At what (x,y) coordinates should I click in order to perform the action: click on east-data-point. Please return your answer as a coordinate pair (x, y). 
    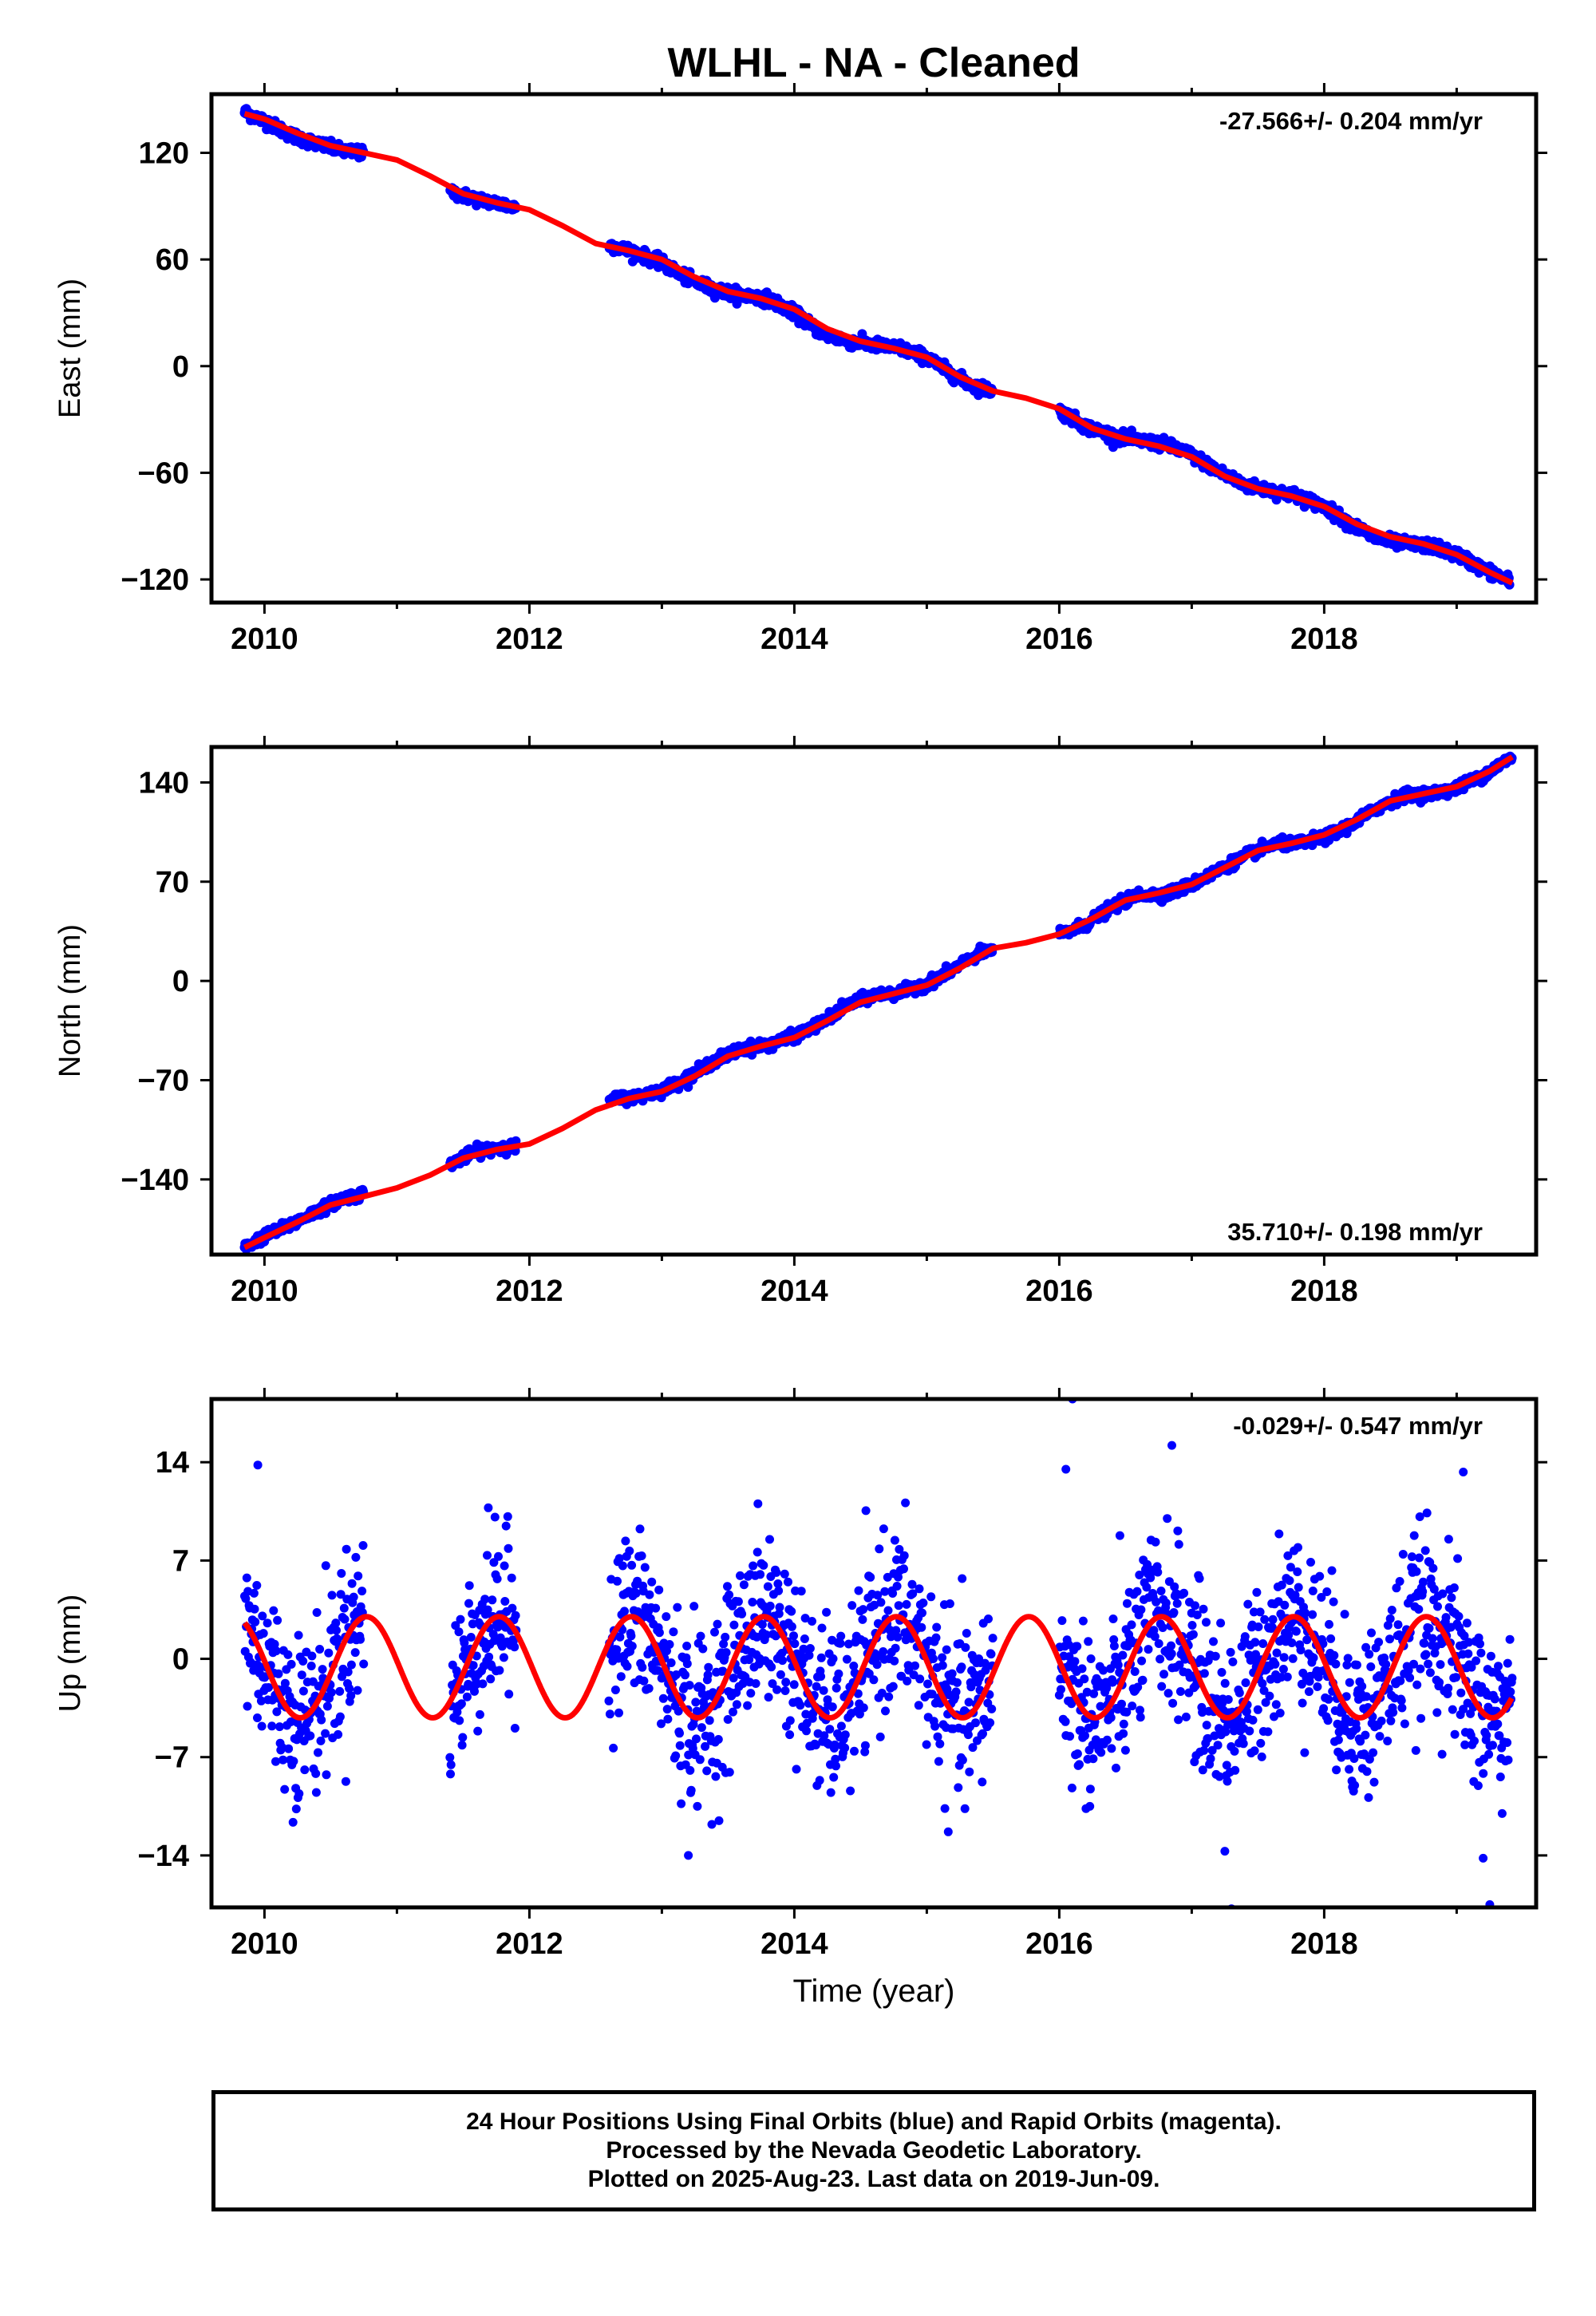
    Looking at the image, I should click on (1304, 507).